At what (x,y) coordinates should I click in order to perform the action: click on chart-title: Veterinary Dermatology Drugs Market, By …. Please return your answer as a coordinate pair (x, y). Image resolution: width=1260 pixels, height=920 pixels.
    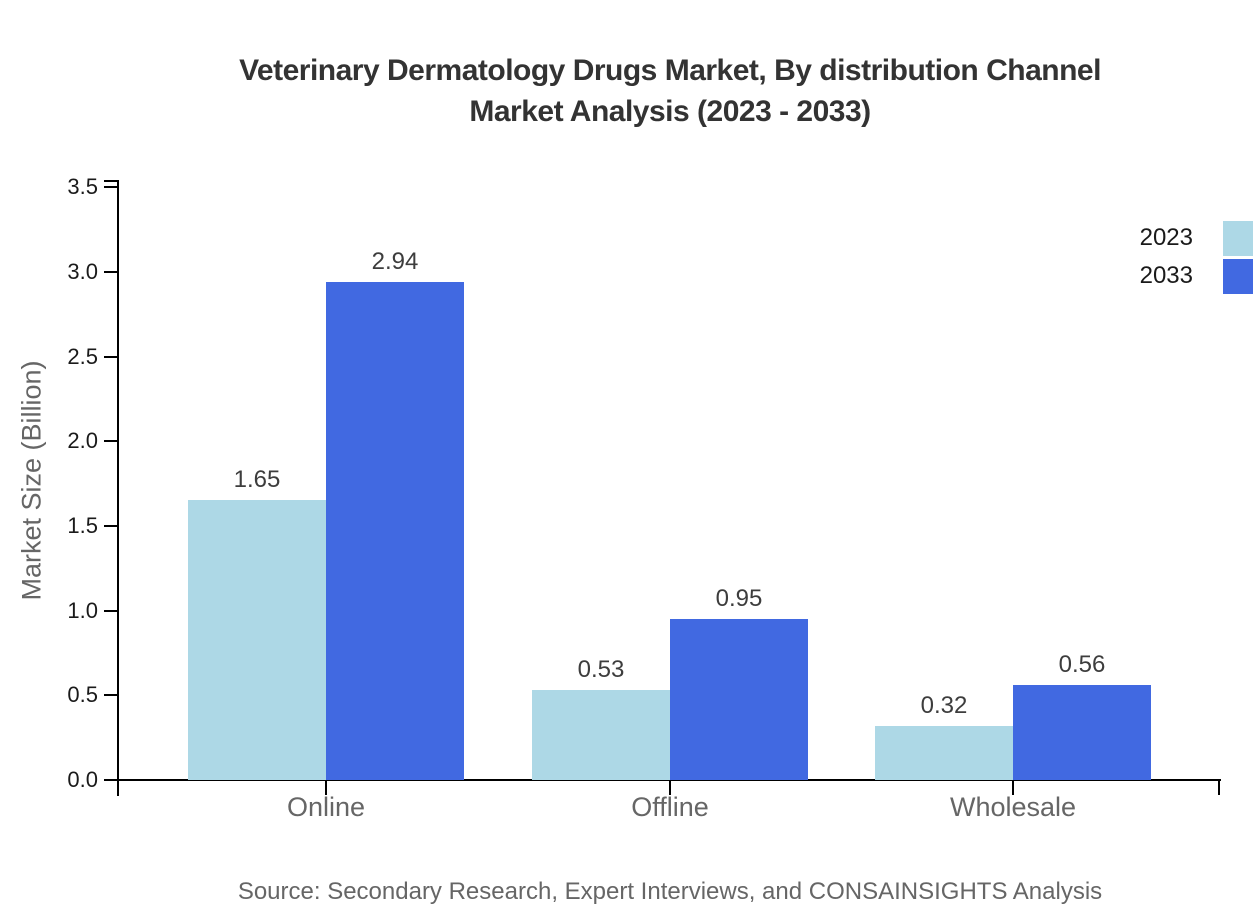
    Looking at the image, I should click on (670, 91).